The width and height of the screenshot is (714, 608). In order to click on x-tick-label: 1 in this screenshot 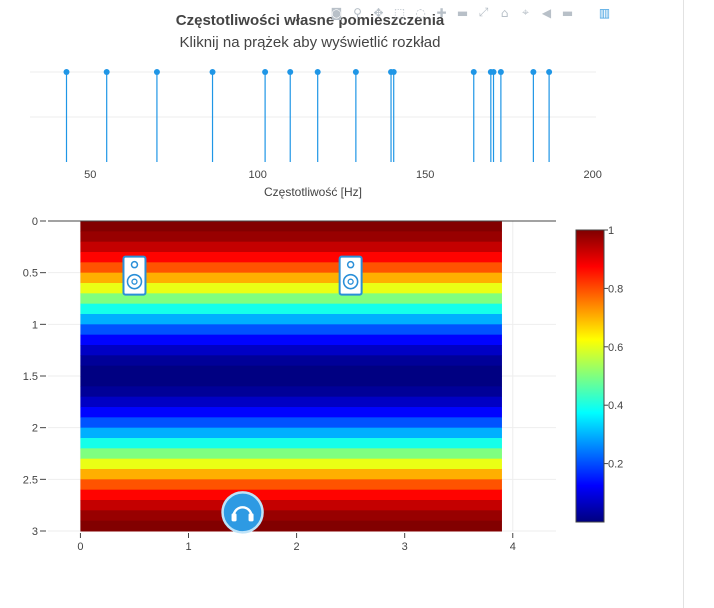, I will do `click(188, 547)`.